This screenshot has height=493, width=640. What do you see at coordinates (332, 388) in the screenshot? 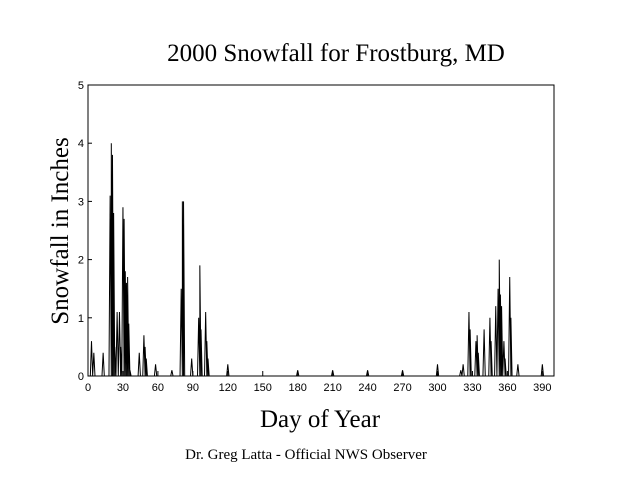
I see `x-tick-label: 210` at bounding box center [332, 388].